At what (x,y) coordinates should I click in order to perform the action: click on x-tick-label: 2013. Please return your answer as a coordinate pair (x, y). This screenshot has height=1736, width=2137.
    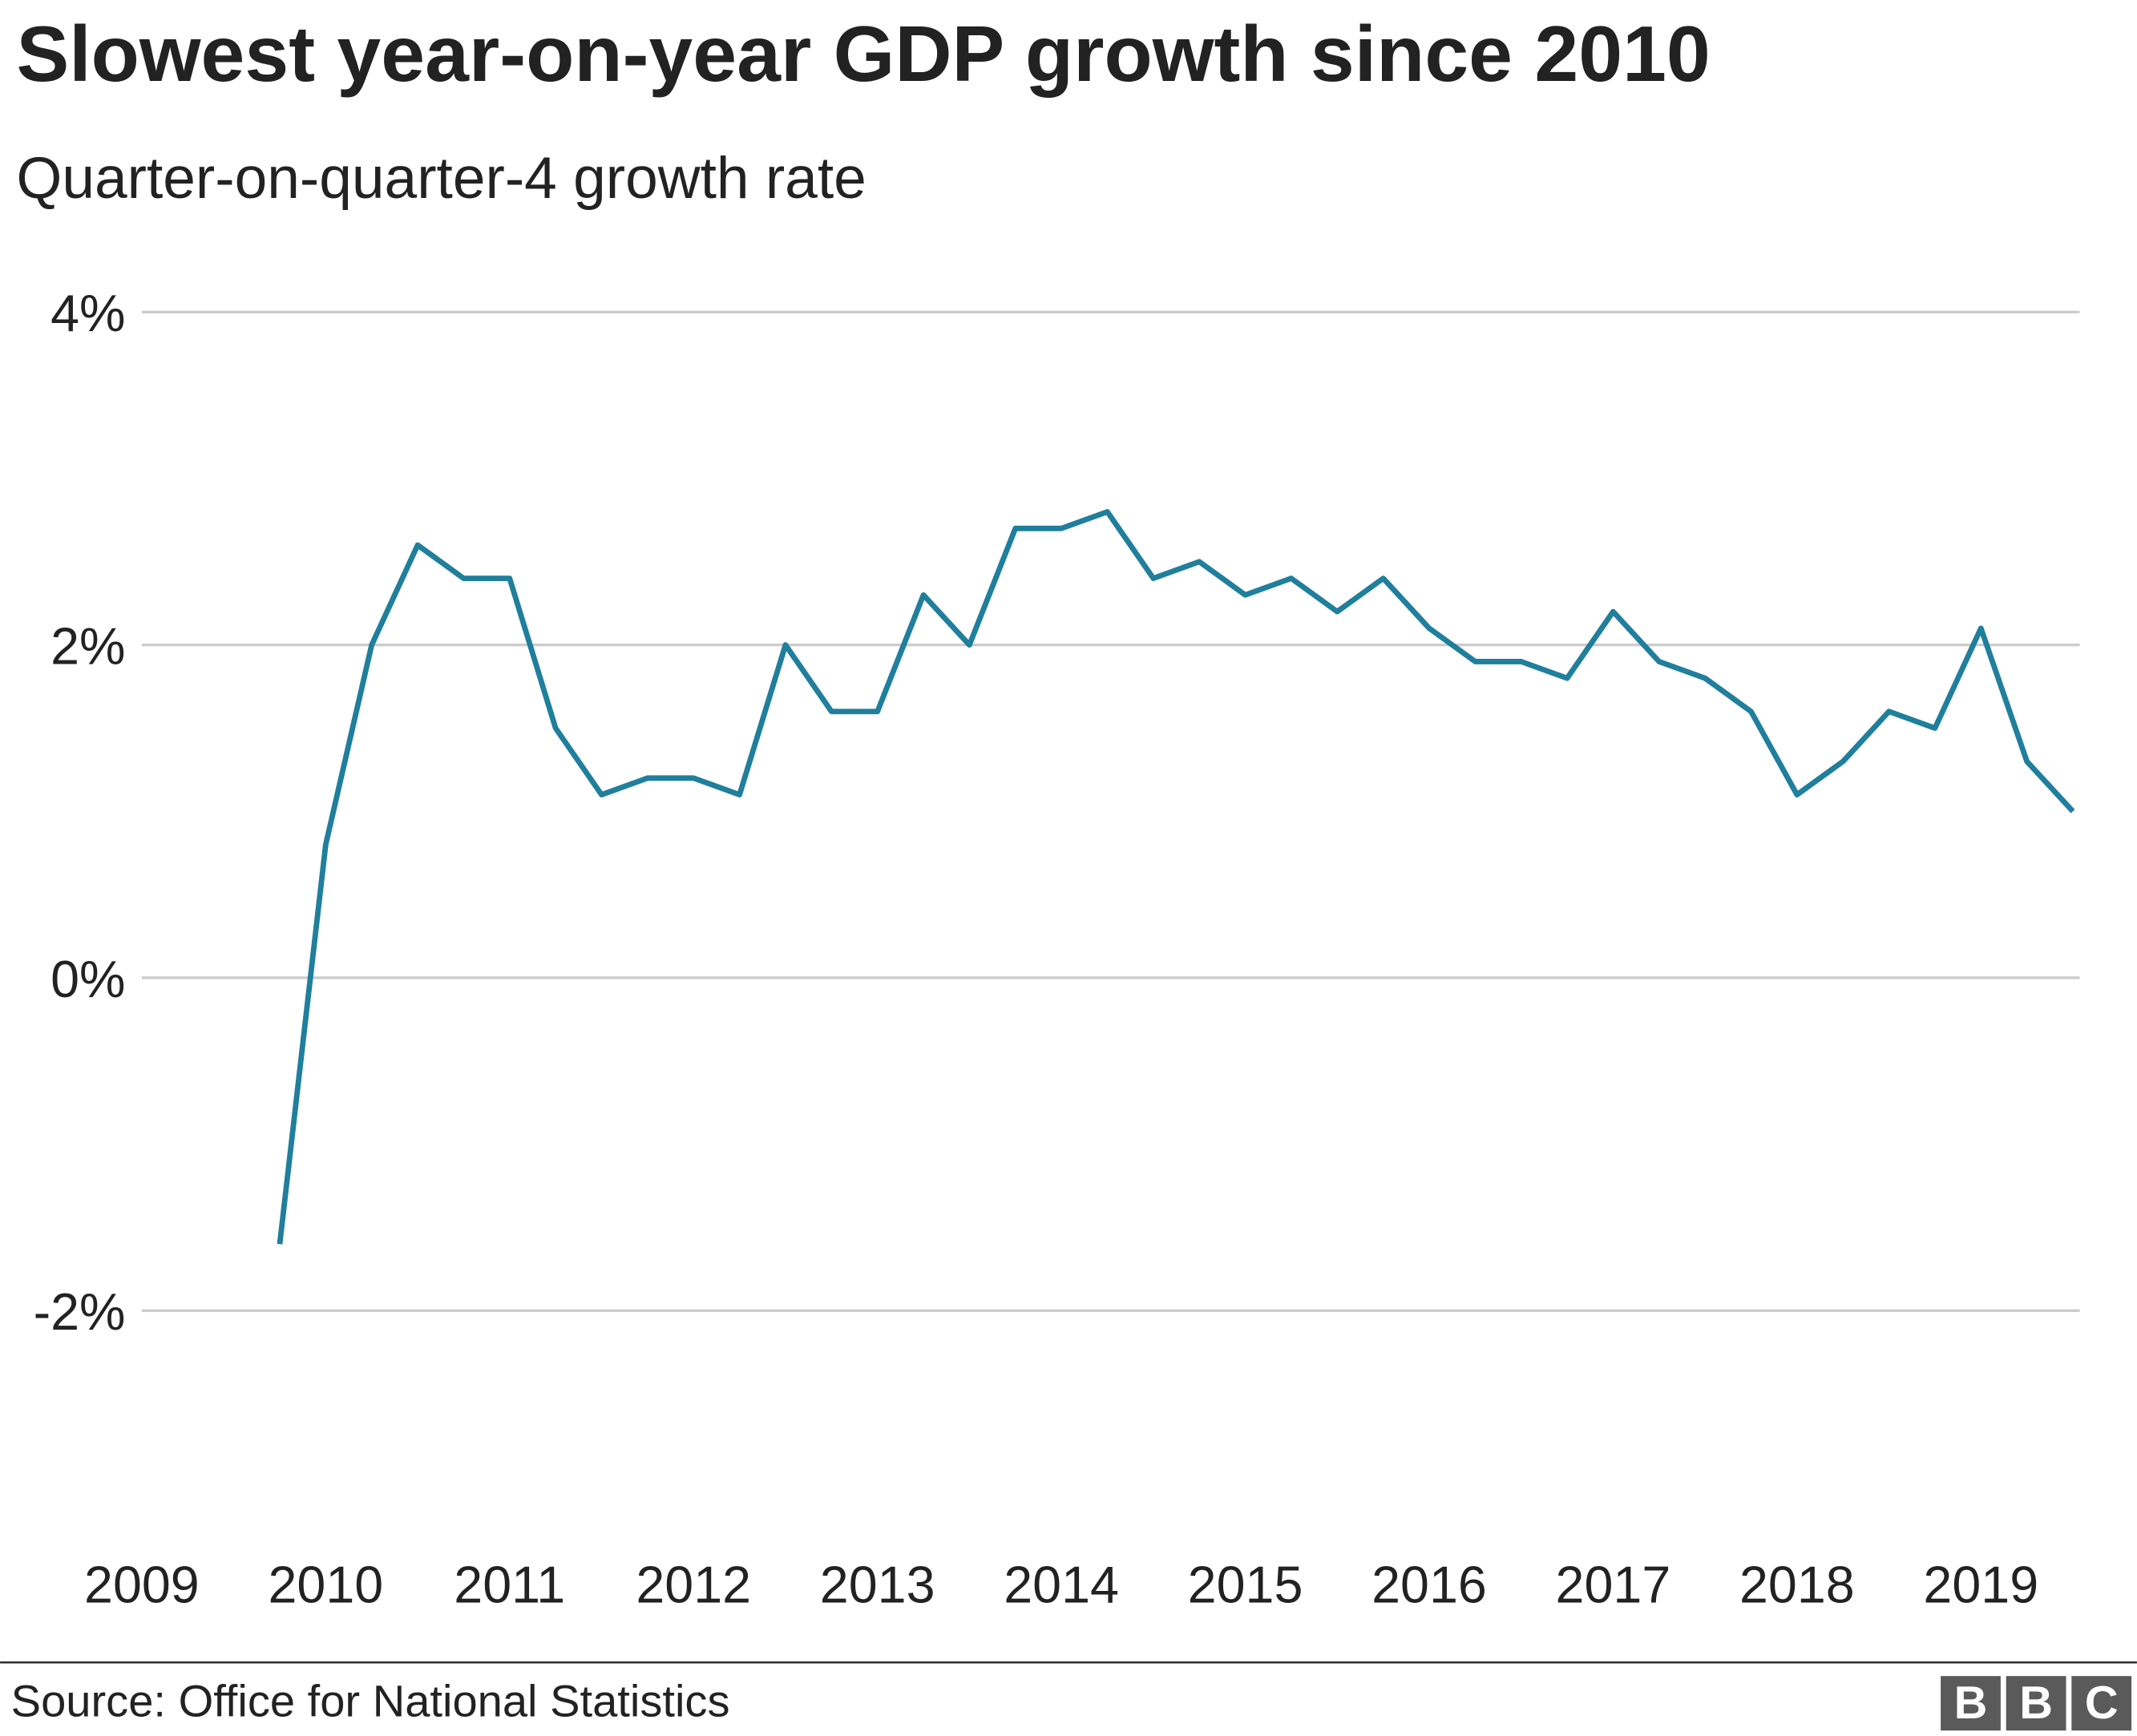
    Looking at the image, I should click on (878, 1584).